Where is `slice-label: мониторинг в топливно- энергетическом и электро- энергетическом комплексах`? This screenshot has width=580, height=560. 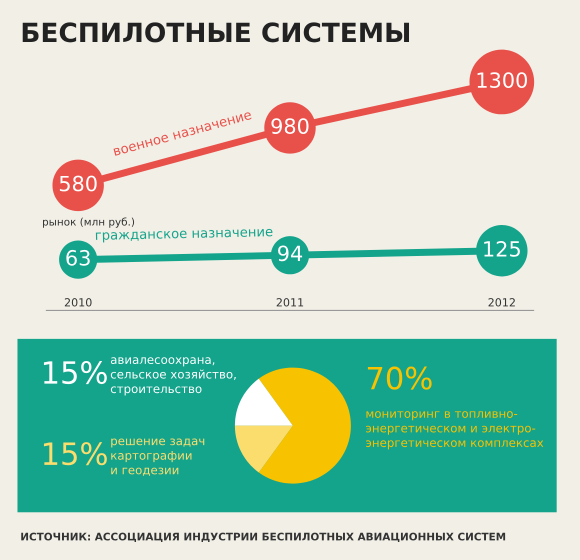 slice-label: мониторинг в топливно- энергетическом и электро- энергетическом комплексах is located at coordinates (455, 430).